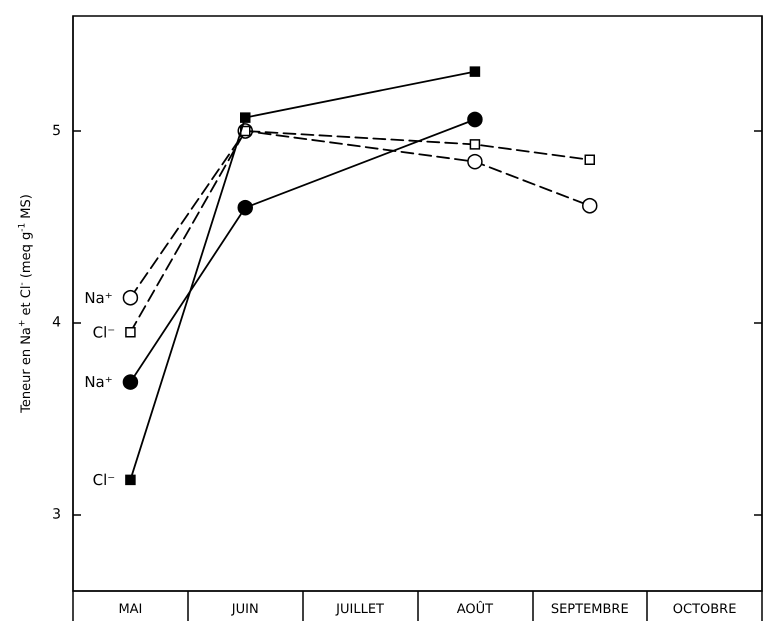  Describe the element at coordinates (359, 609) in the screenshot. I see `x-tick-label: JUILLET` at that location.